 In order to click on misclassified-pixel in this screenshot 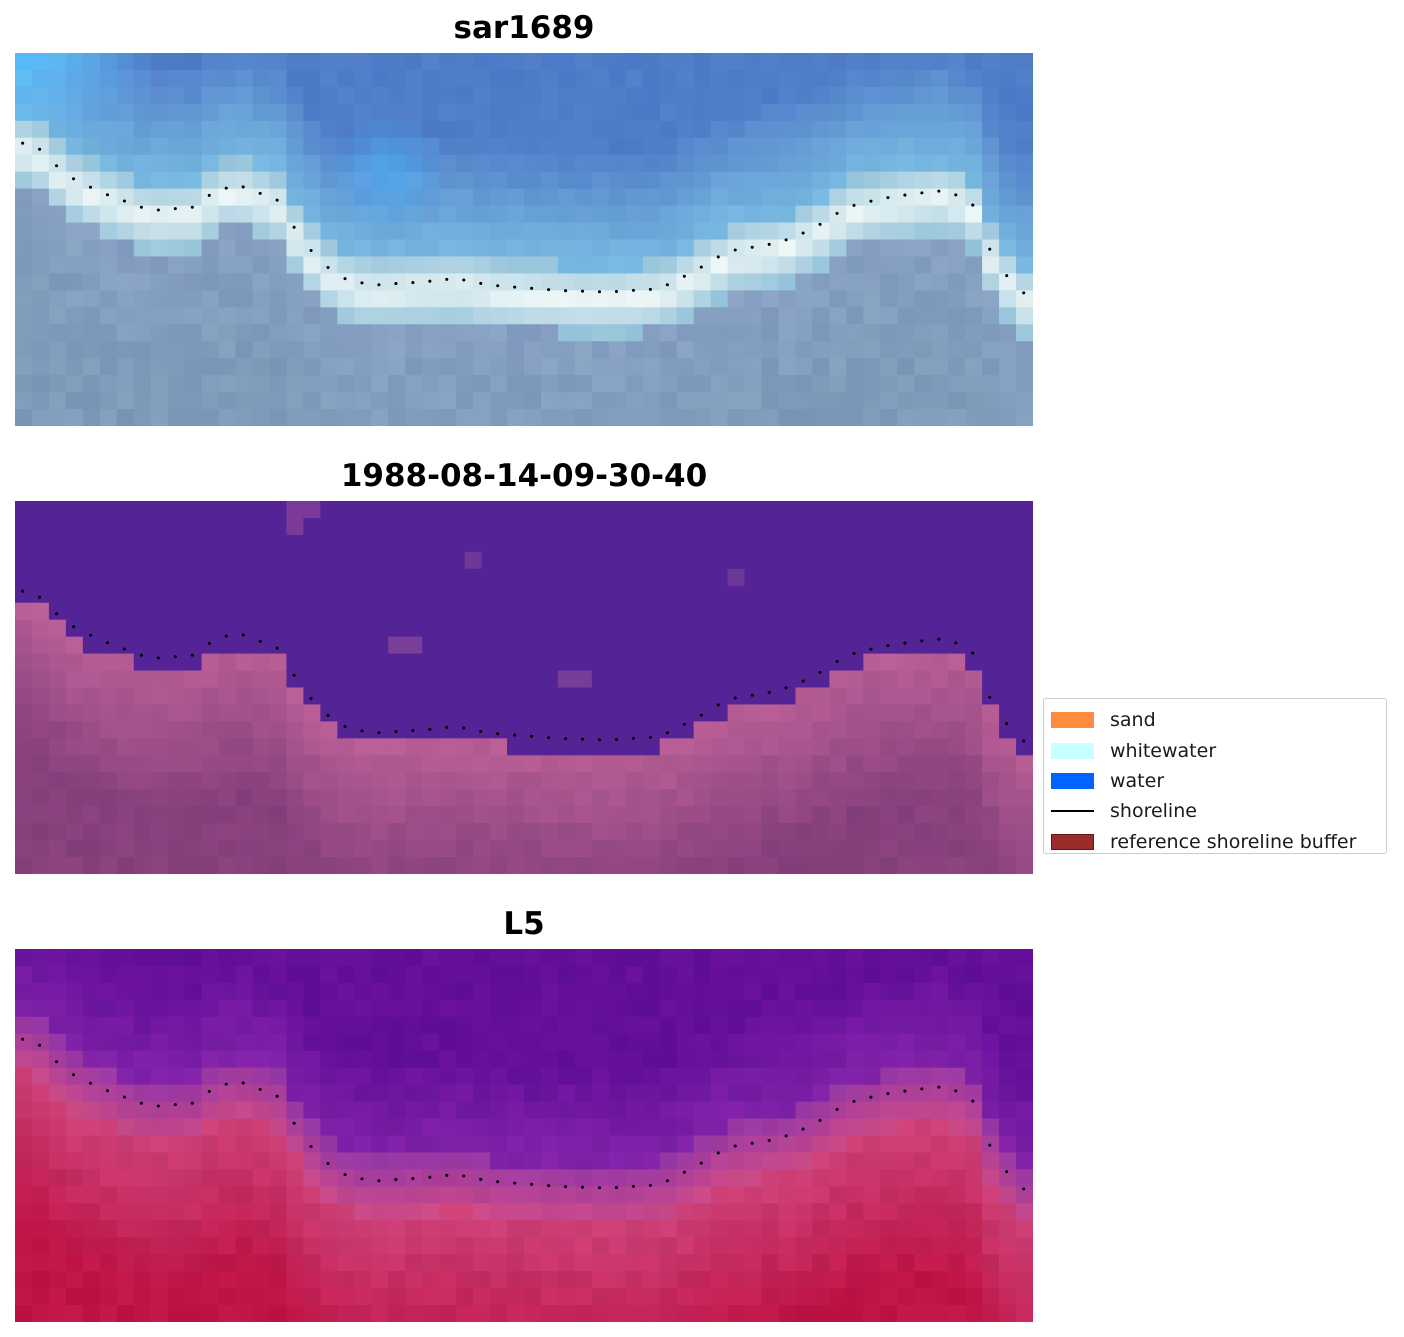, I will do `click(574, 679)`.